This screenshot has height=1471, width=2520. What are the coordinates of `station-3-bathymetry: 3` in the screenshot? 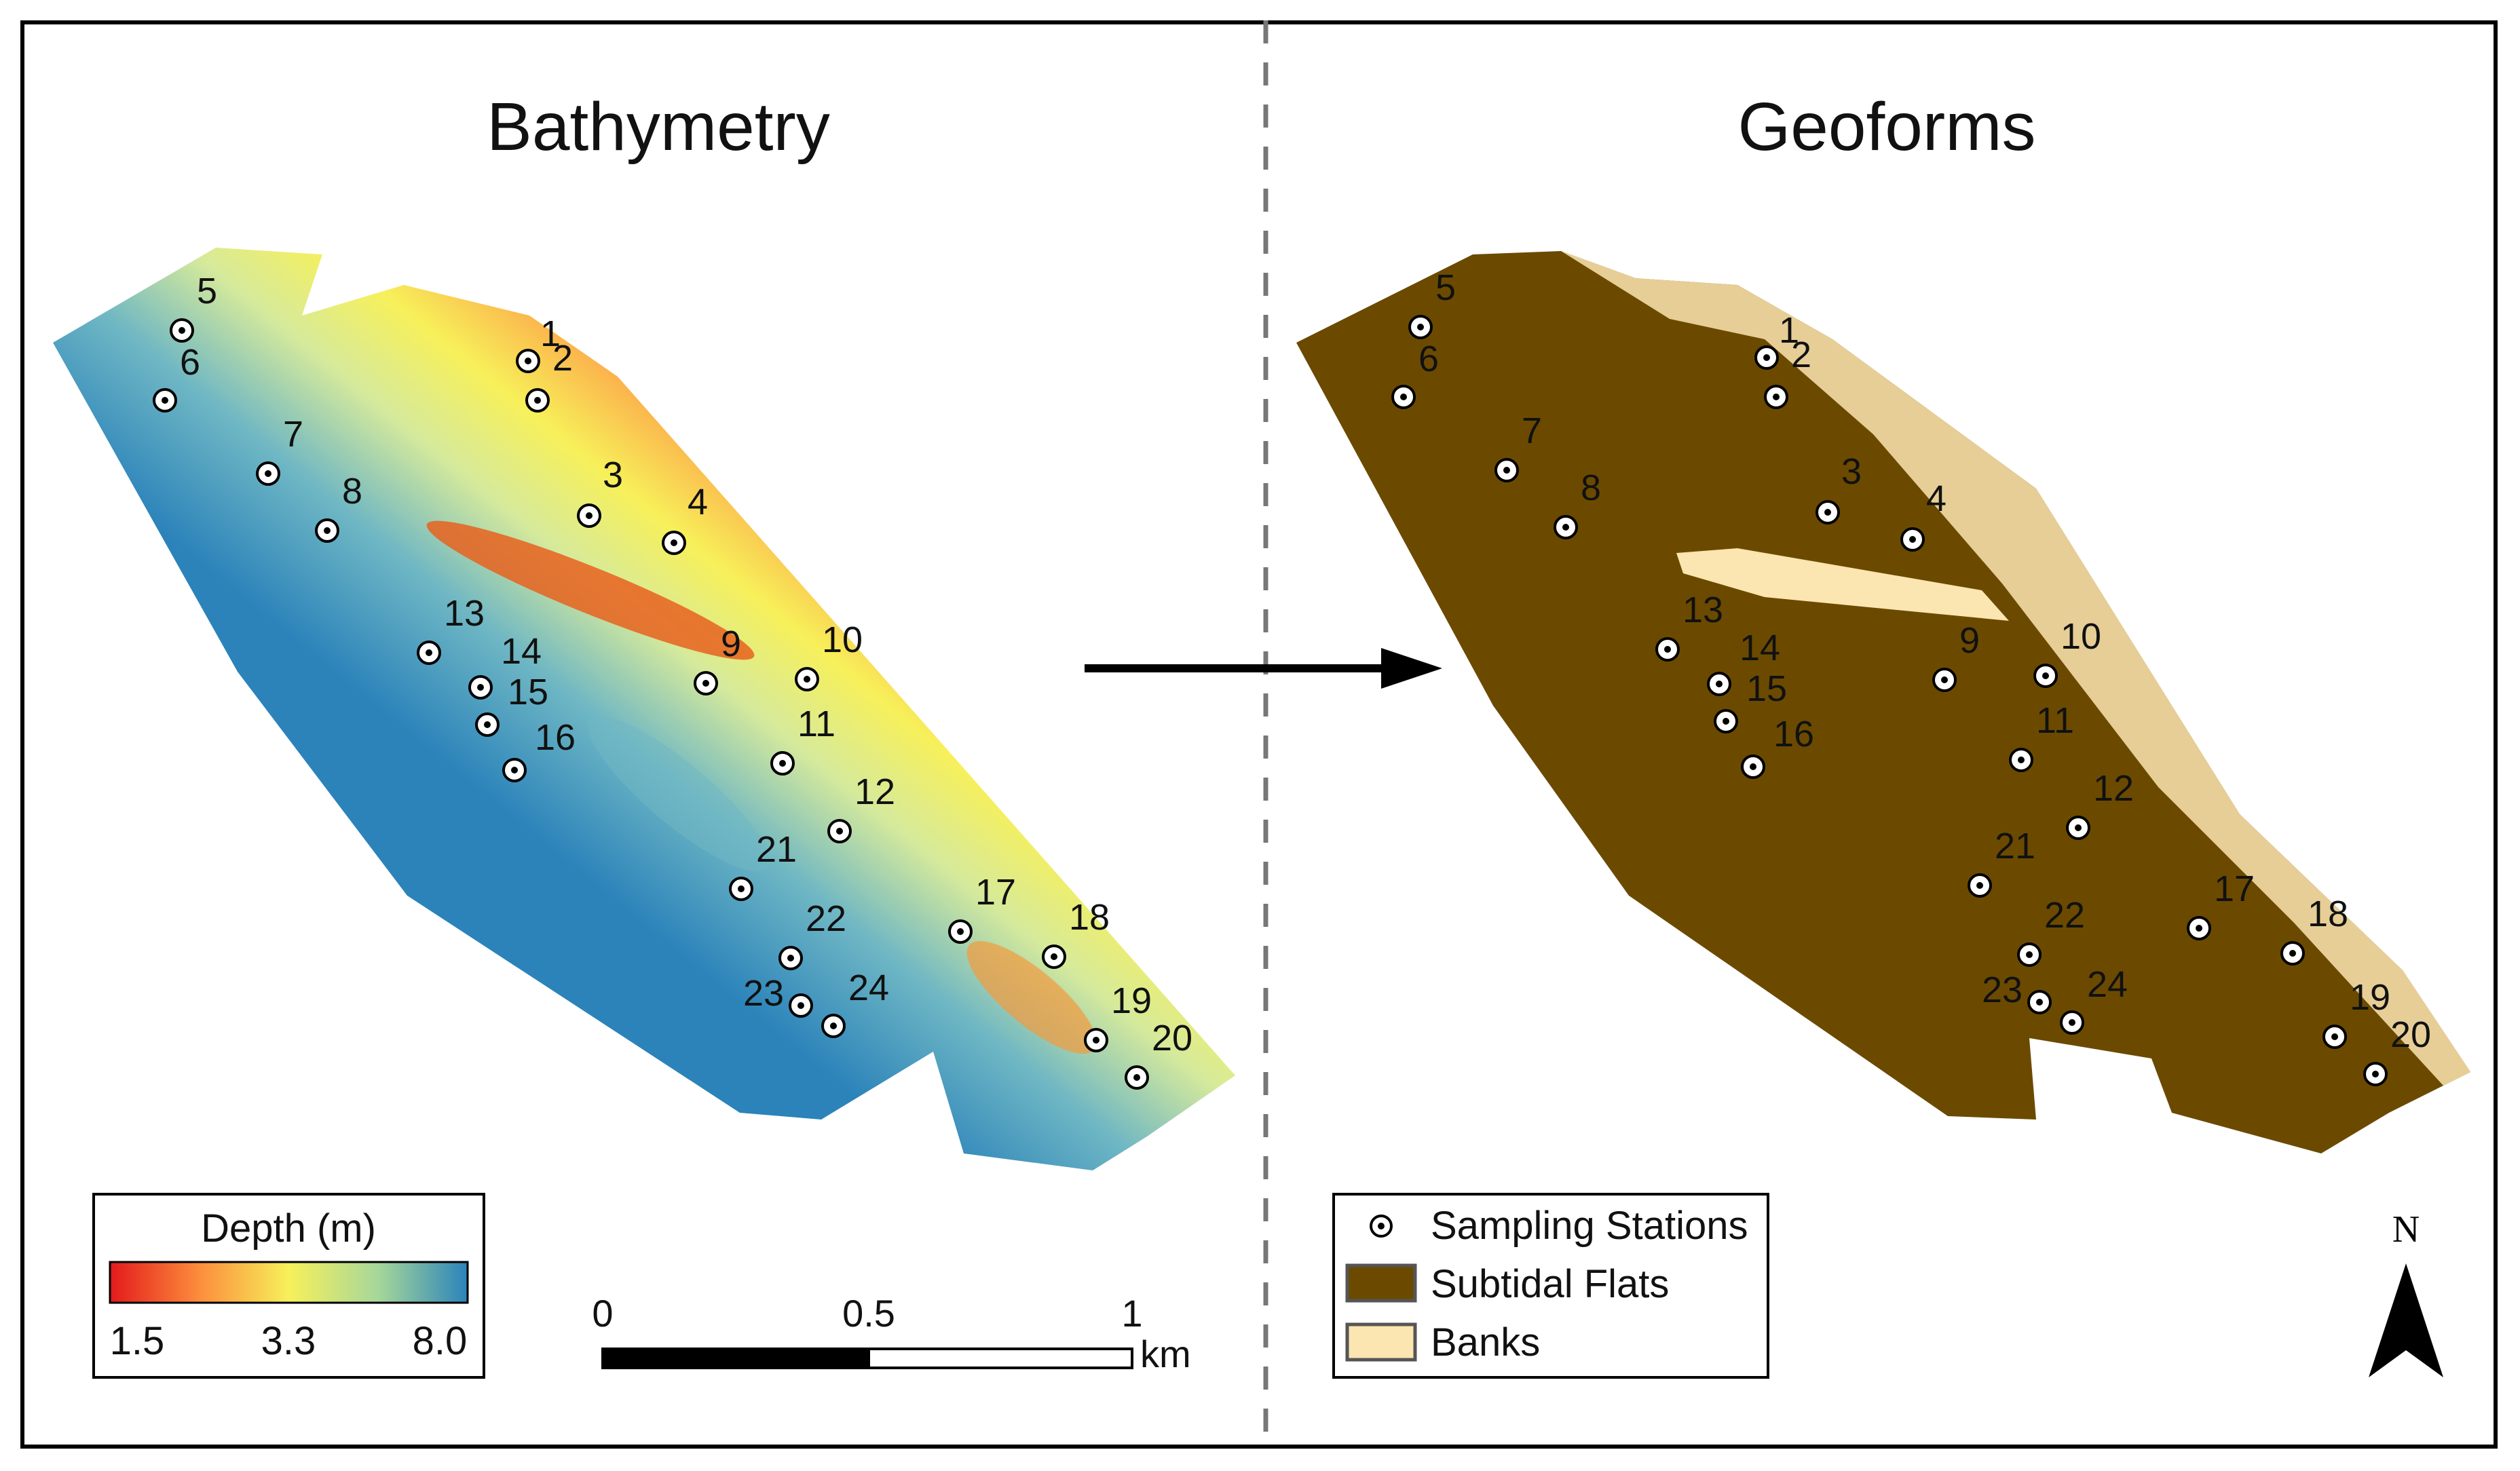 It's located at (600, 491).